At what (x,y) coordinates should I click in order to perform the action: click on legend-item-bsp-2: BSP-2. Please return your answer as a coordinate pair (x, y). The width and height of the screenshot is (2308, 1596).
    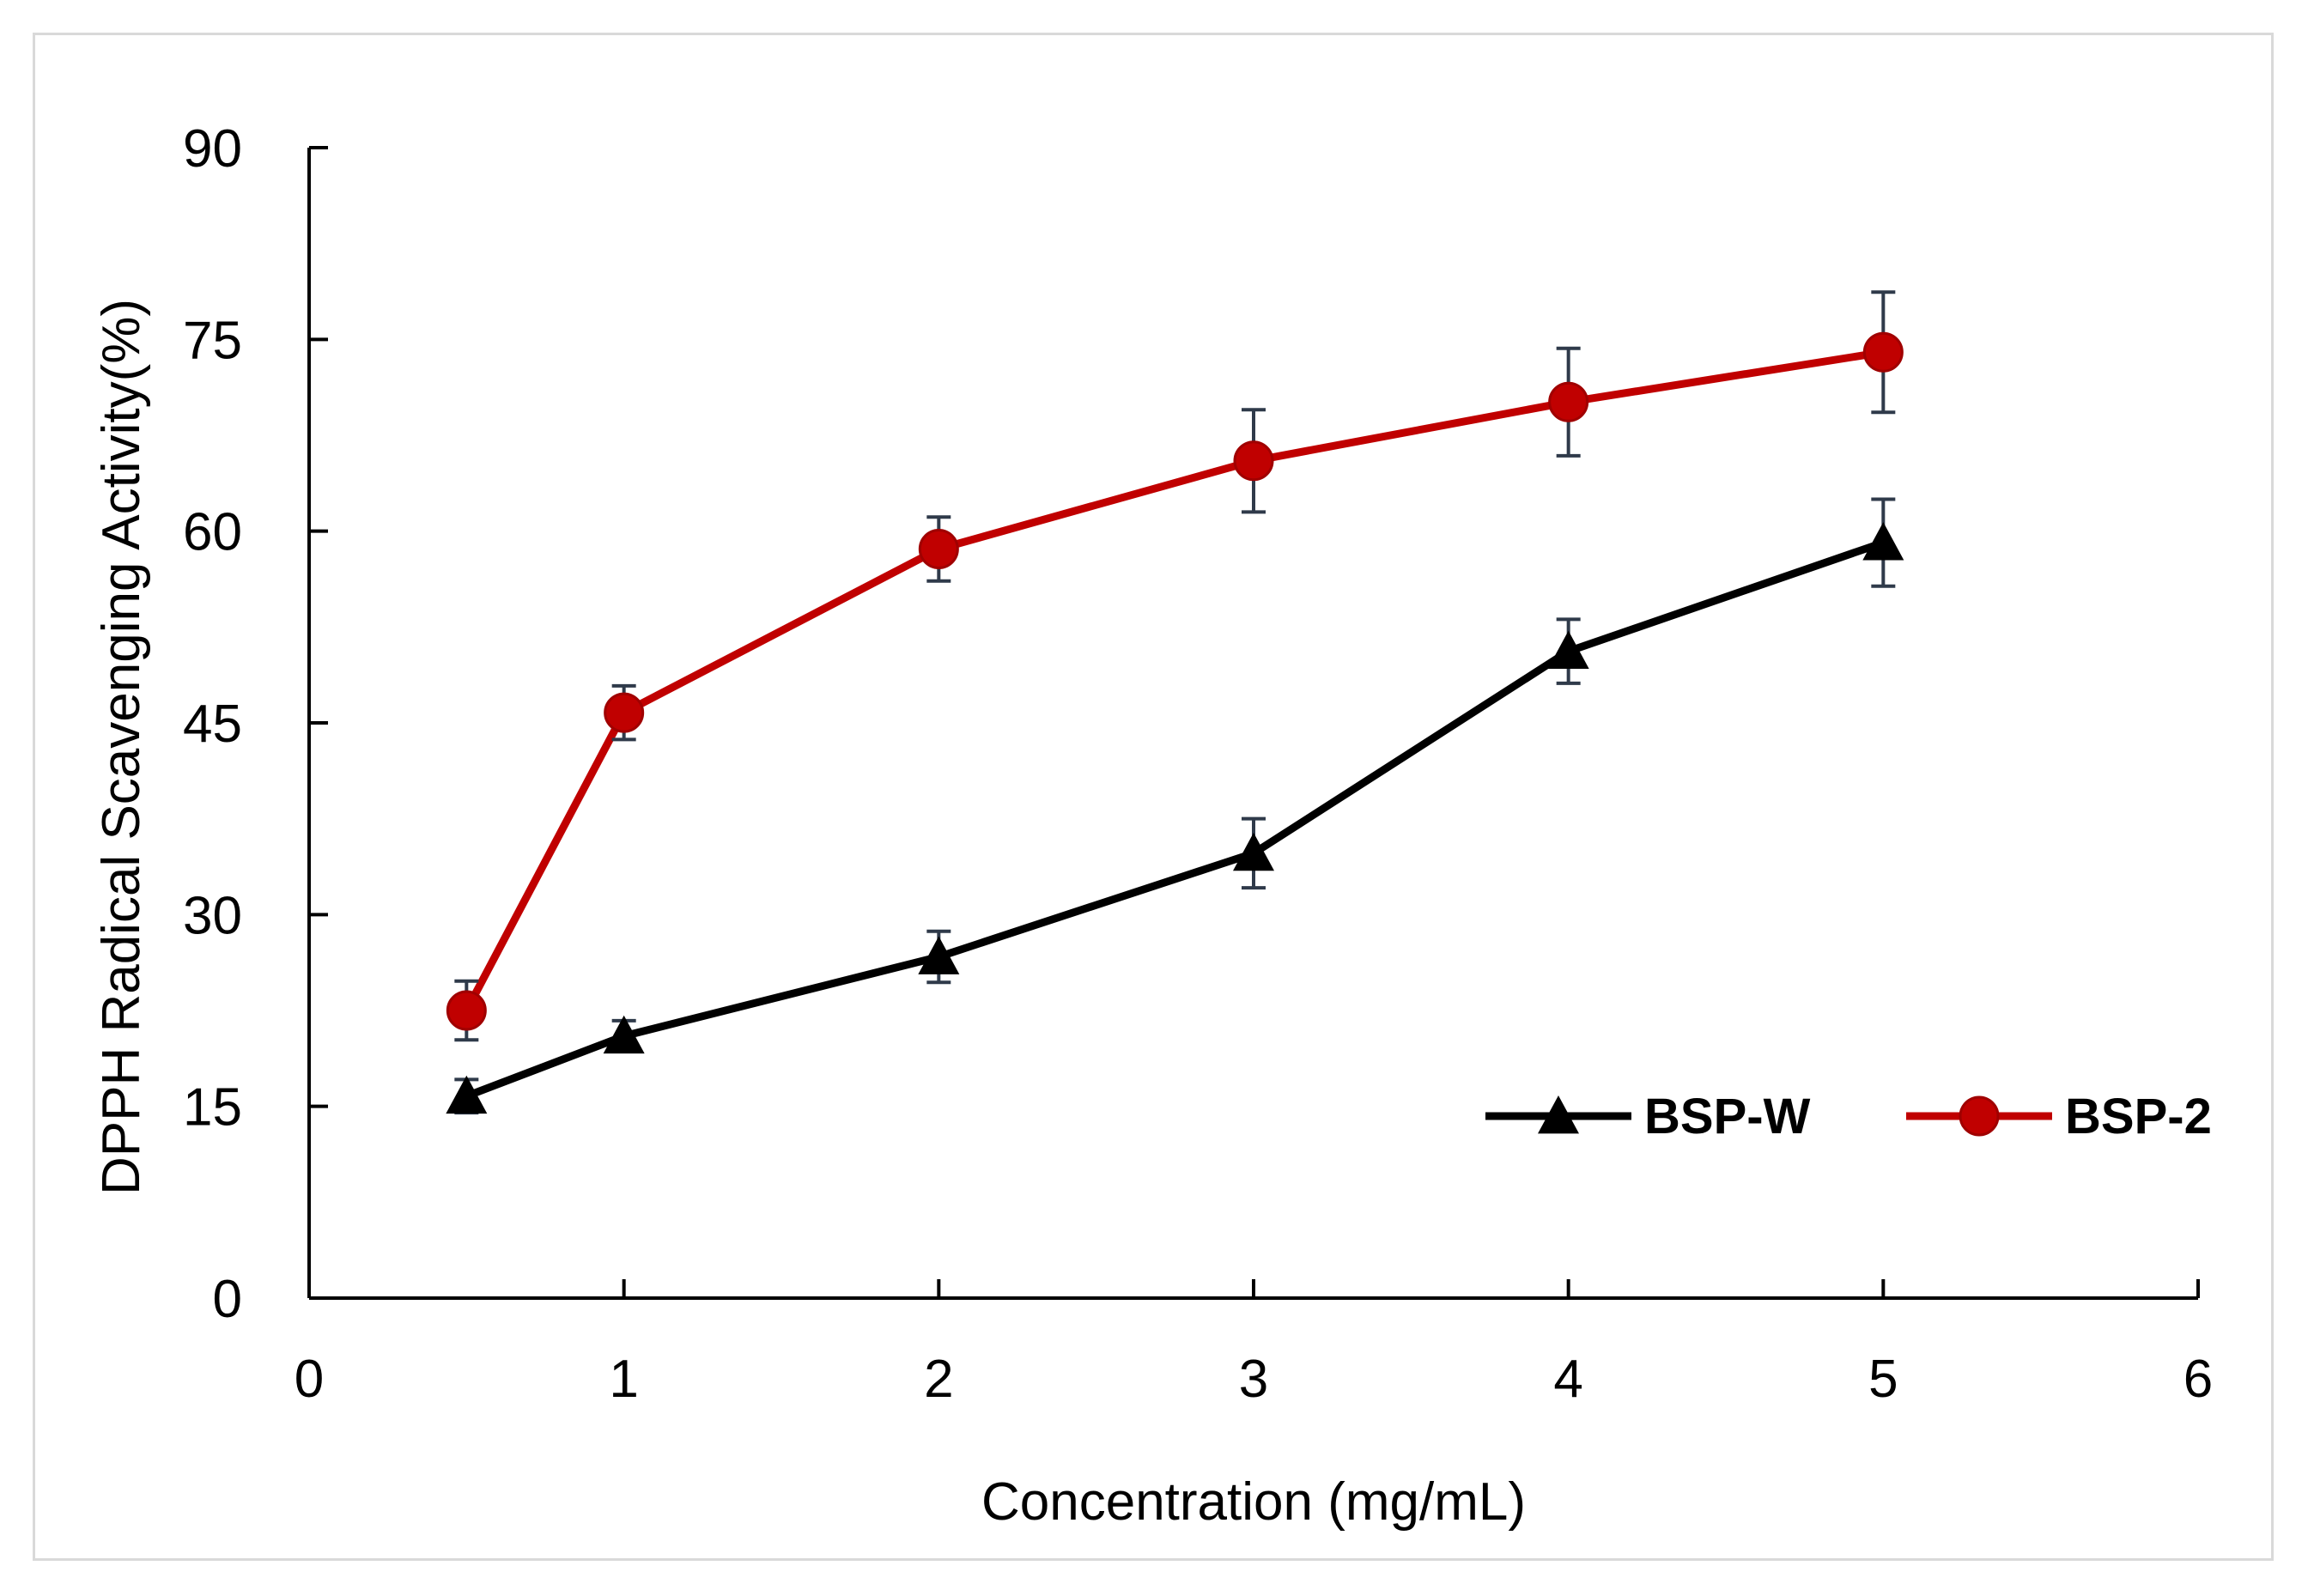
    Looking at the image, I should click on (2059, 1116).